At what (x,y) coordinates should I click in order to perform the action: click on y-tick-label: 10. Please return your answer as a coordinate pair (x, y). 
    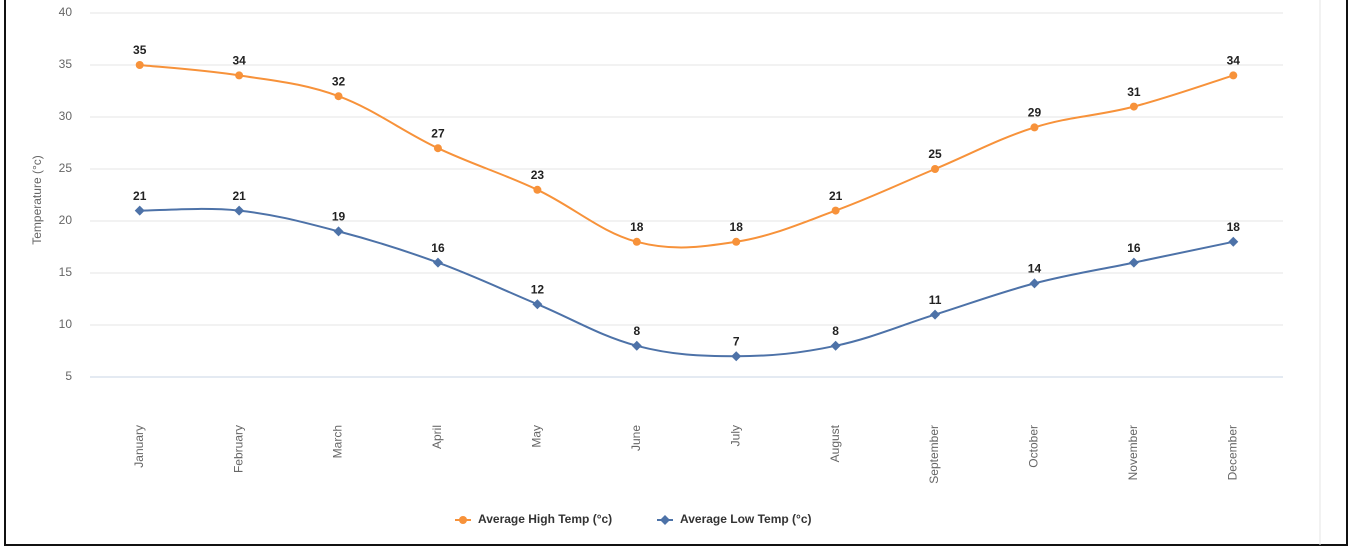
    Looking at the image, I should click on (66, 324).